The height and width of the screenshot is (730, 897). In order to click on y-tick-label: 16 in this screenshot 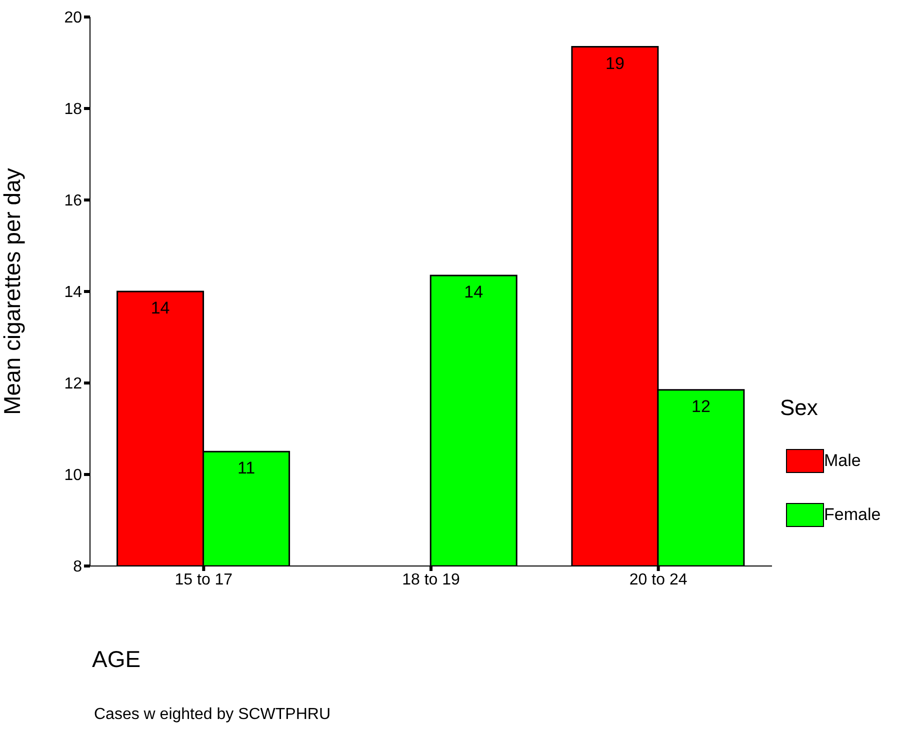, I will do `click(73, 201)`.